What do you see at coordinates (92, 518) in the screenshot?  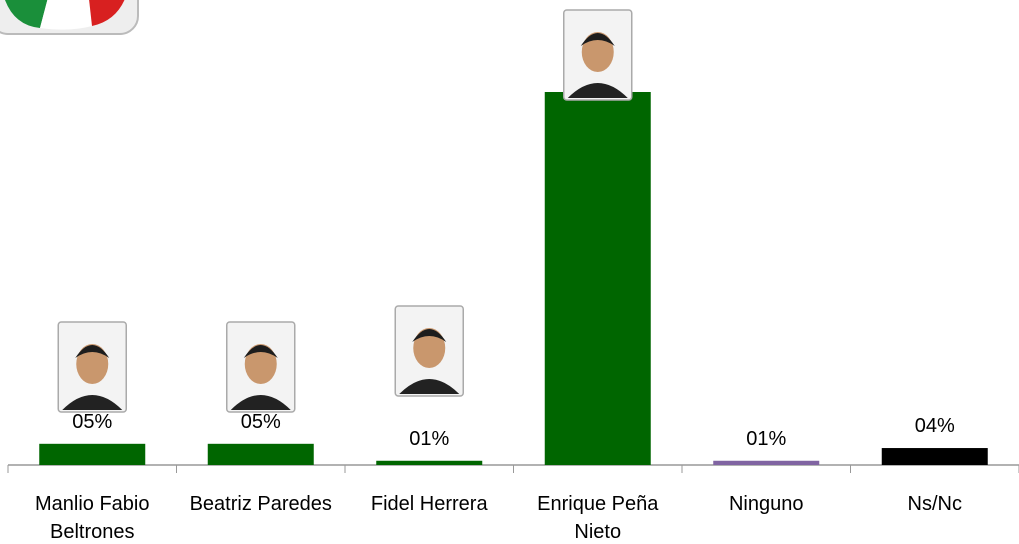 I see `x-tick-label: Manlio Fabio Beltrones` at bounding box center [92, 518].